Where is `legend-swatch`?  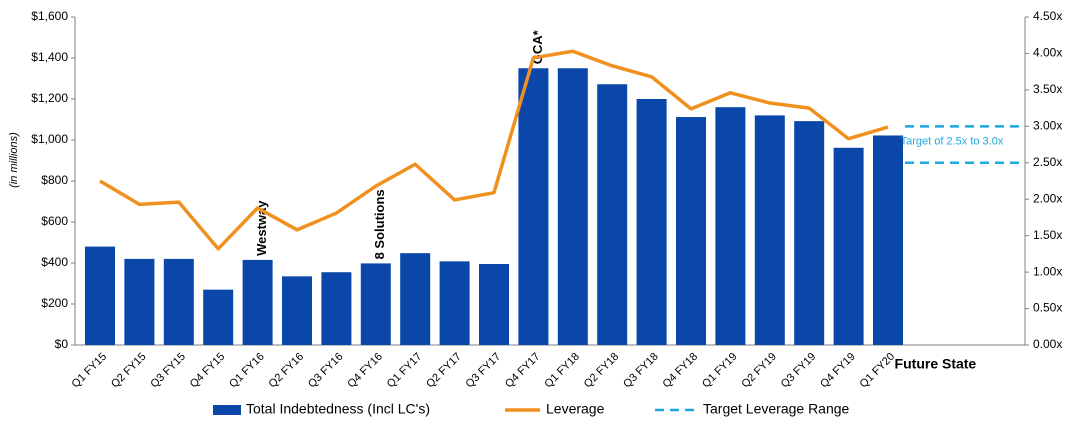 legend-swatch is located at coordinates (227, 410).